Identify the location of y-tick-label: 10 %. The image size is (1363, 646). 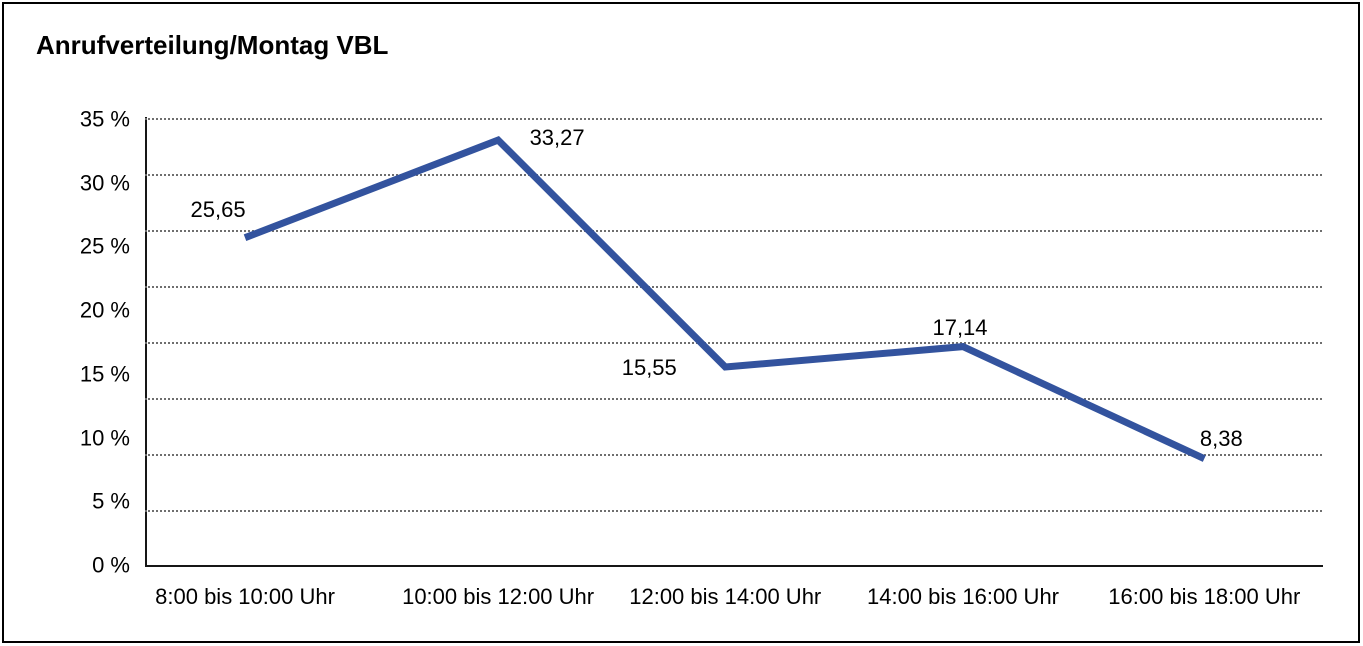
(104, 438).